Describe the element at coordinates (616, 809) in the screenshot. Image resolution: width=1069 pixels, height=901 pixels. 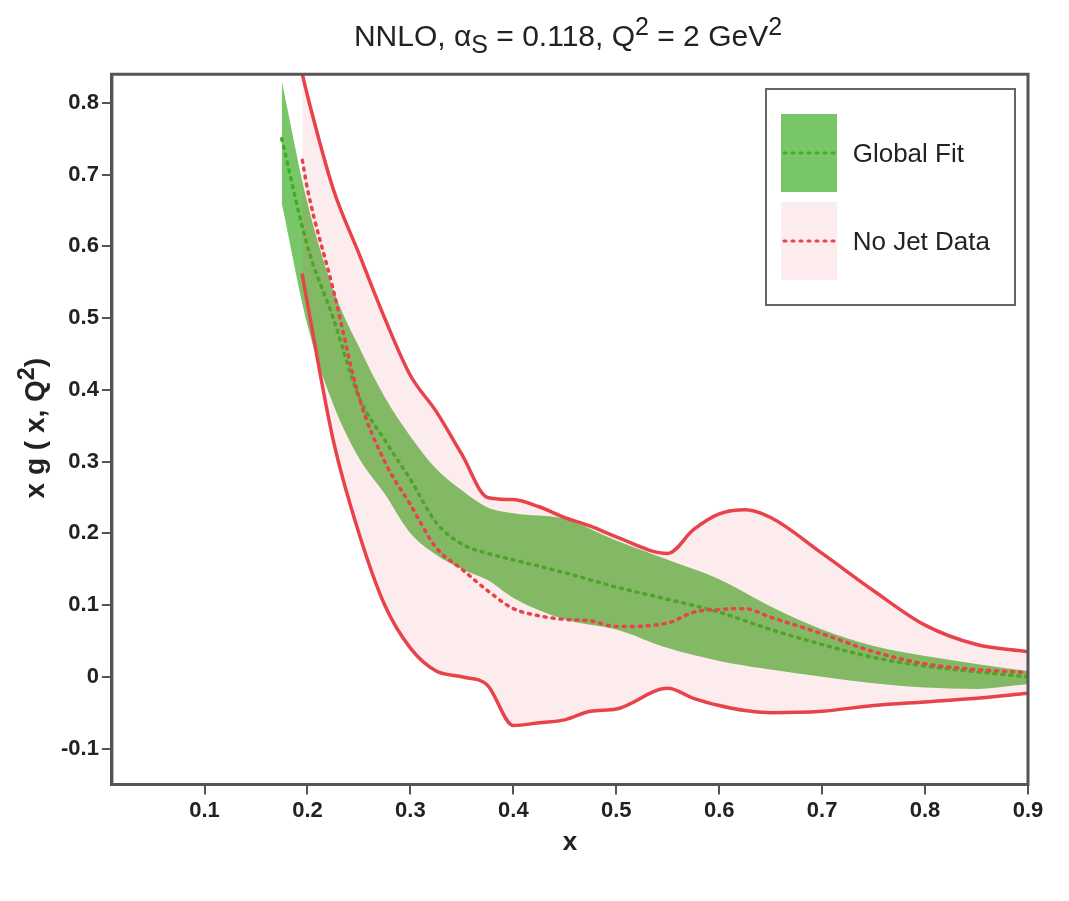
I see `x-tick-label: 0.5` at that location.